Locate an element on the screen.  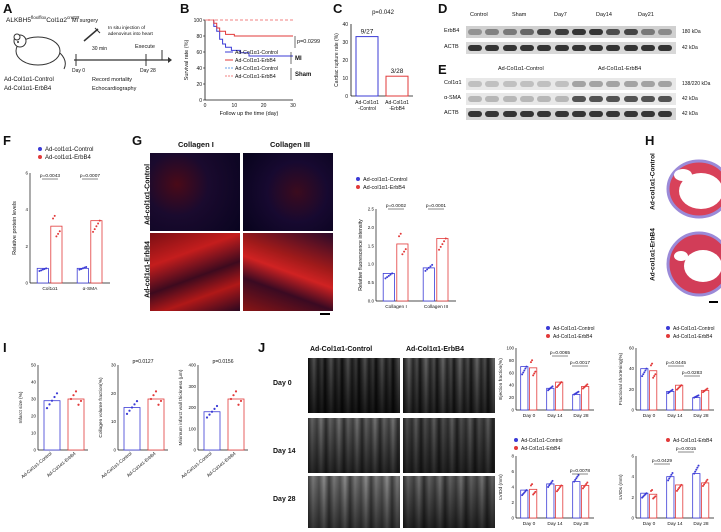
panel-label-b: B is located at coordinates (185, 8).